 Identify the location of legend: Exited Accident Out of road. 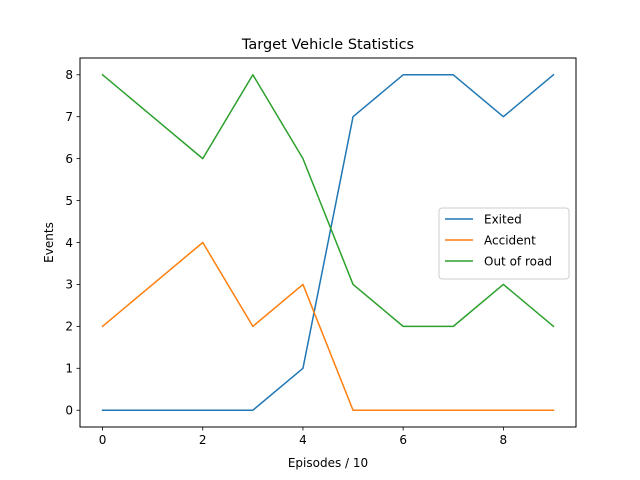
(504, 243).